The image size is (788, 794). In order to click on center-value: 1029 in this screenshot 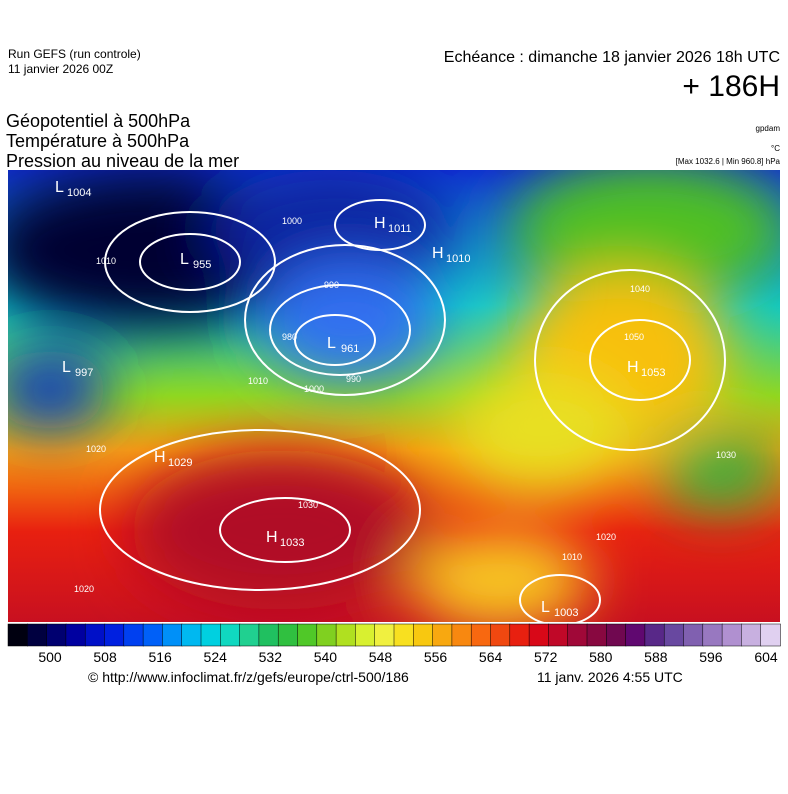, I will do `click(180, 463)`.